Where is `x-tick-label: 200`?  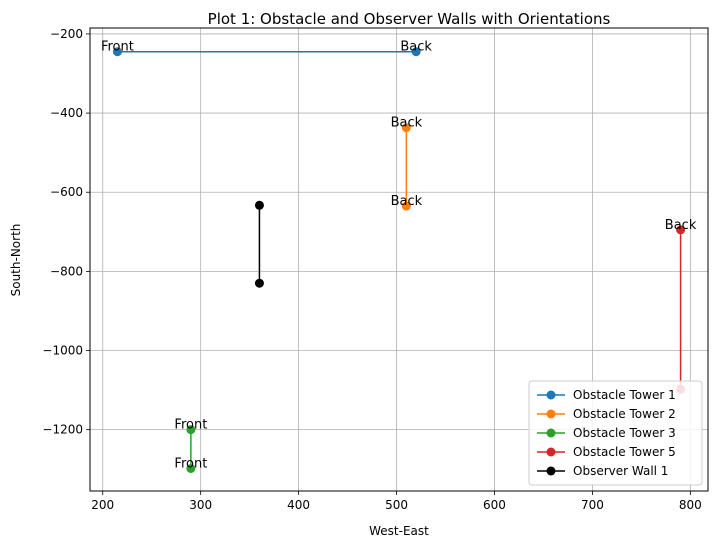 x-tick-label: 200 is located at coordinates (102, 505).